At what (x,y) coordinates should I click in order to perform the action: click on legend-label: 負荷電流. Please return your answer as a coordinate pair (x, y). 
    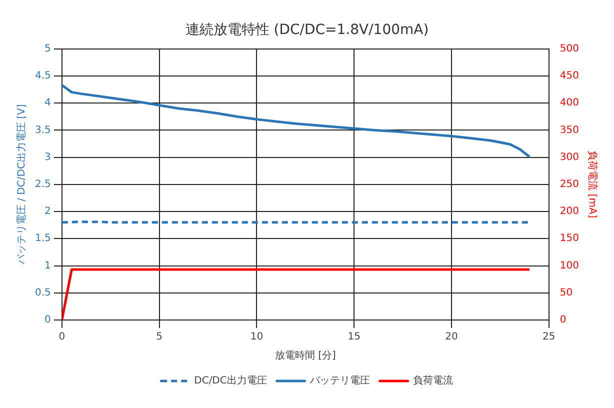
    Looking at the image, I should click on (432, 380).